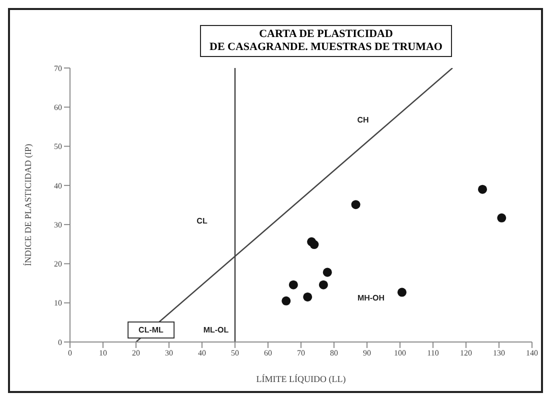 The width and height of the screenshot is (553, 403). Describe the element at coordinates (301, 353) in the screenshot. I see `x-tick-label: 70` at that location.